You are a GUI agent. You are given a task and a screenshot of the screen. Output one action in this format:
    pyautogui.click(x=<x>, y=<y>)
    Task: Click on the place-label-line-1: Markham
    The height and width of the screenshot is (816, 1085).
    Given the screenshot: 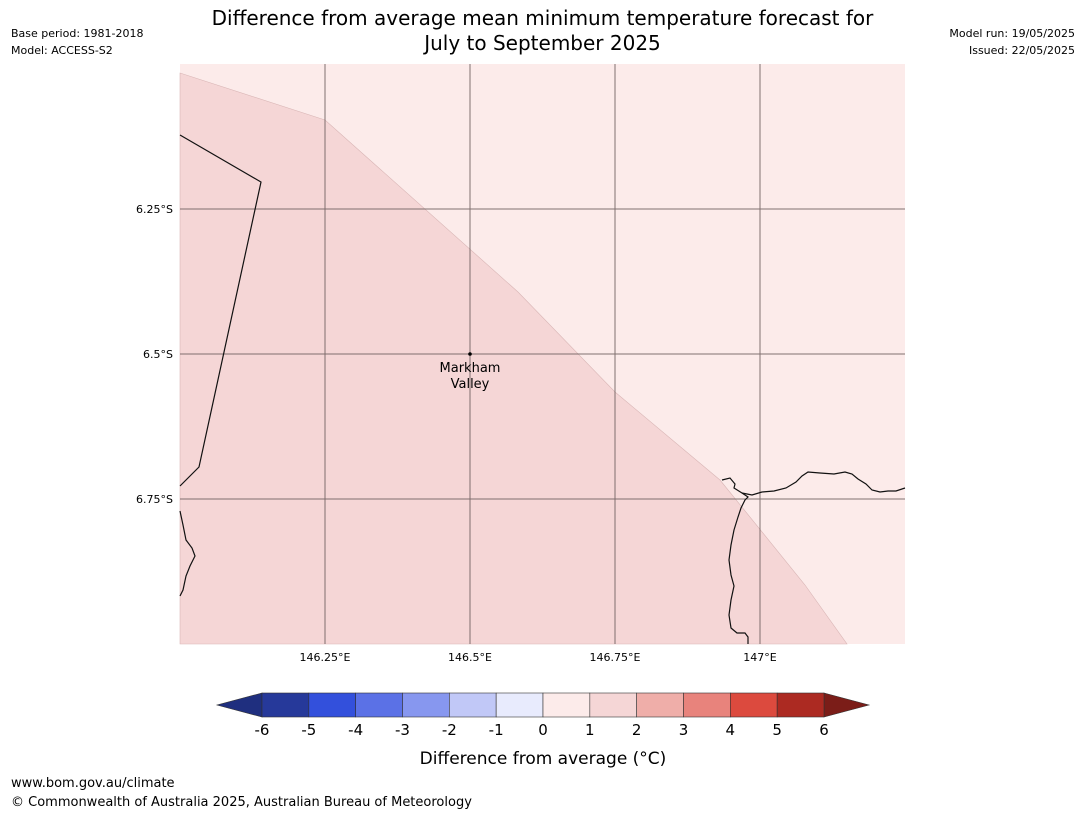 What is the action you would take?
    pyautogui.click(x=470, y=368)
    